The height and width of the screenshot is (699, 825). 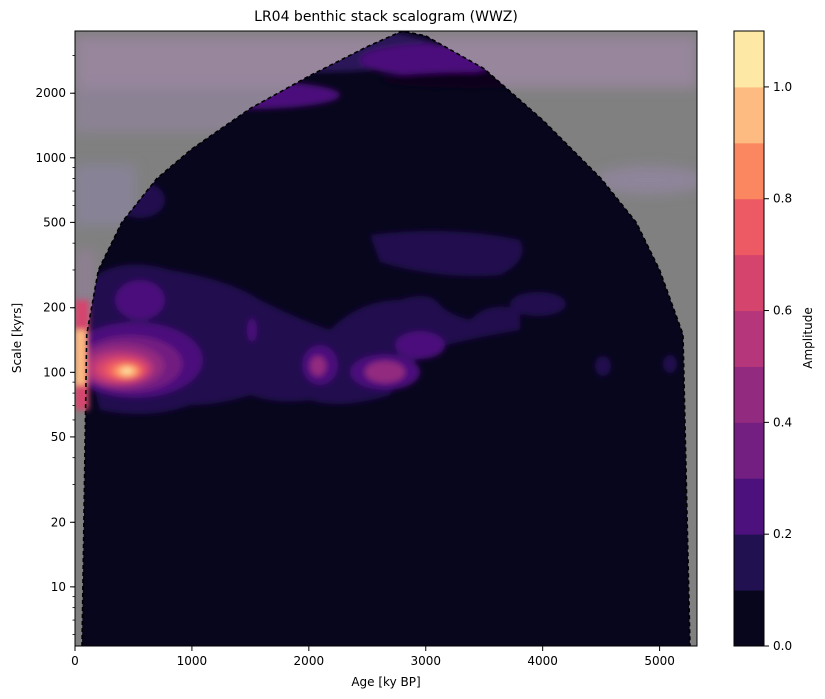 I want to click on colorbar-tick-label: 0.2, so click(x=782, y=534).